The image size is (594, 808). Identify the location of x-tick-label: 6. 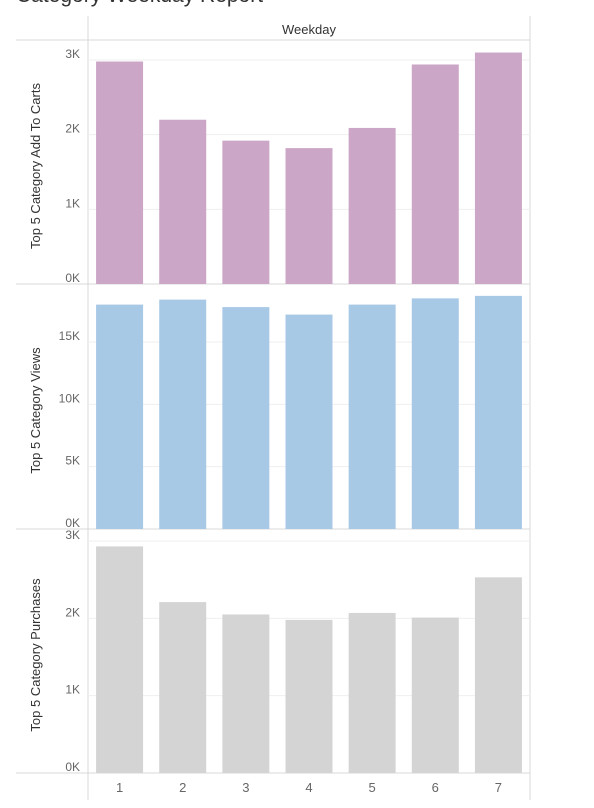
(435, 787).